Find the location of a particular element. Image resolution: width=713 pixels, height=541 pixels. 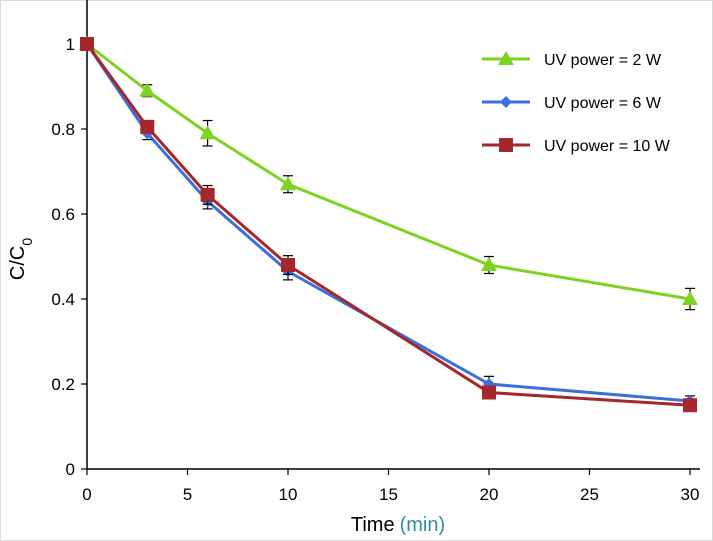

y-tick-label: 0.8 is located at coordinates (63, 129).